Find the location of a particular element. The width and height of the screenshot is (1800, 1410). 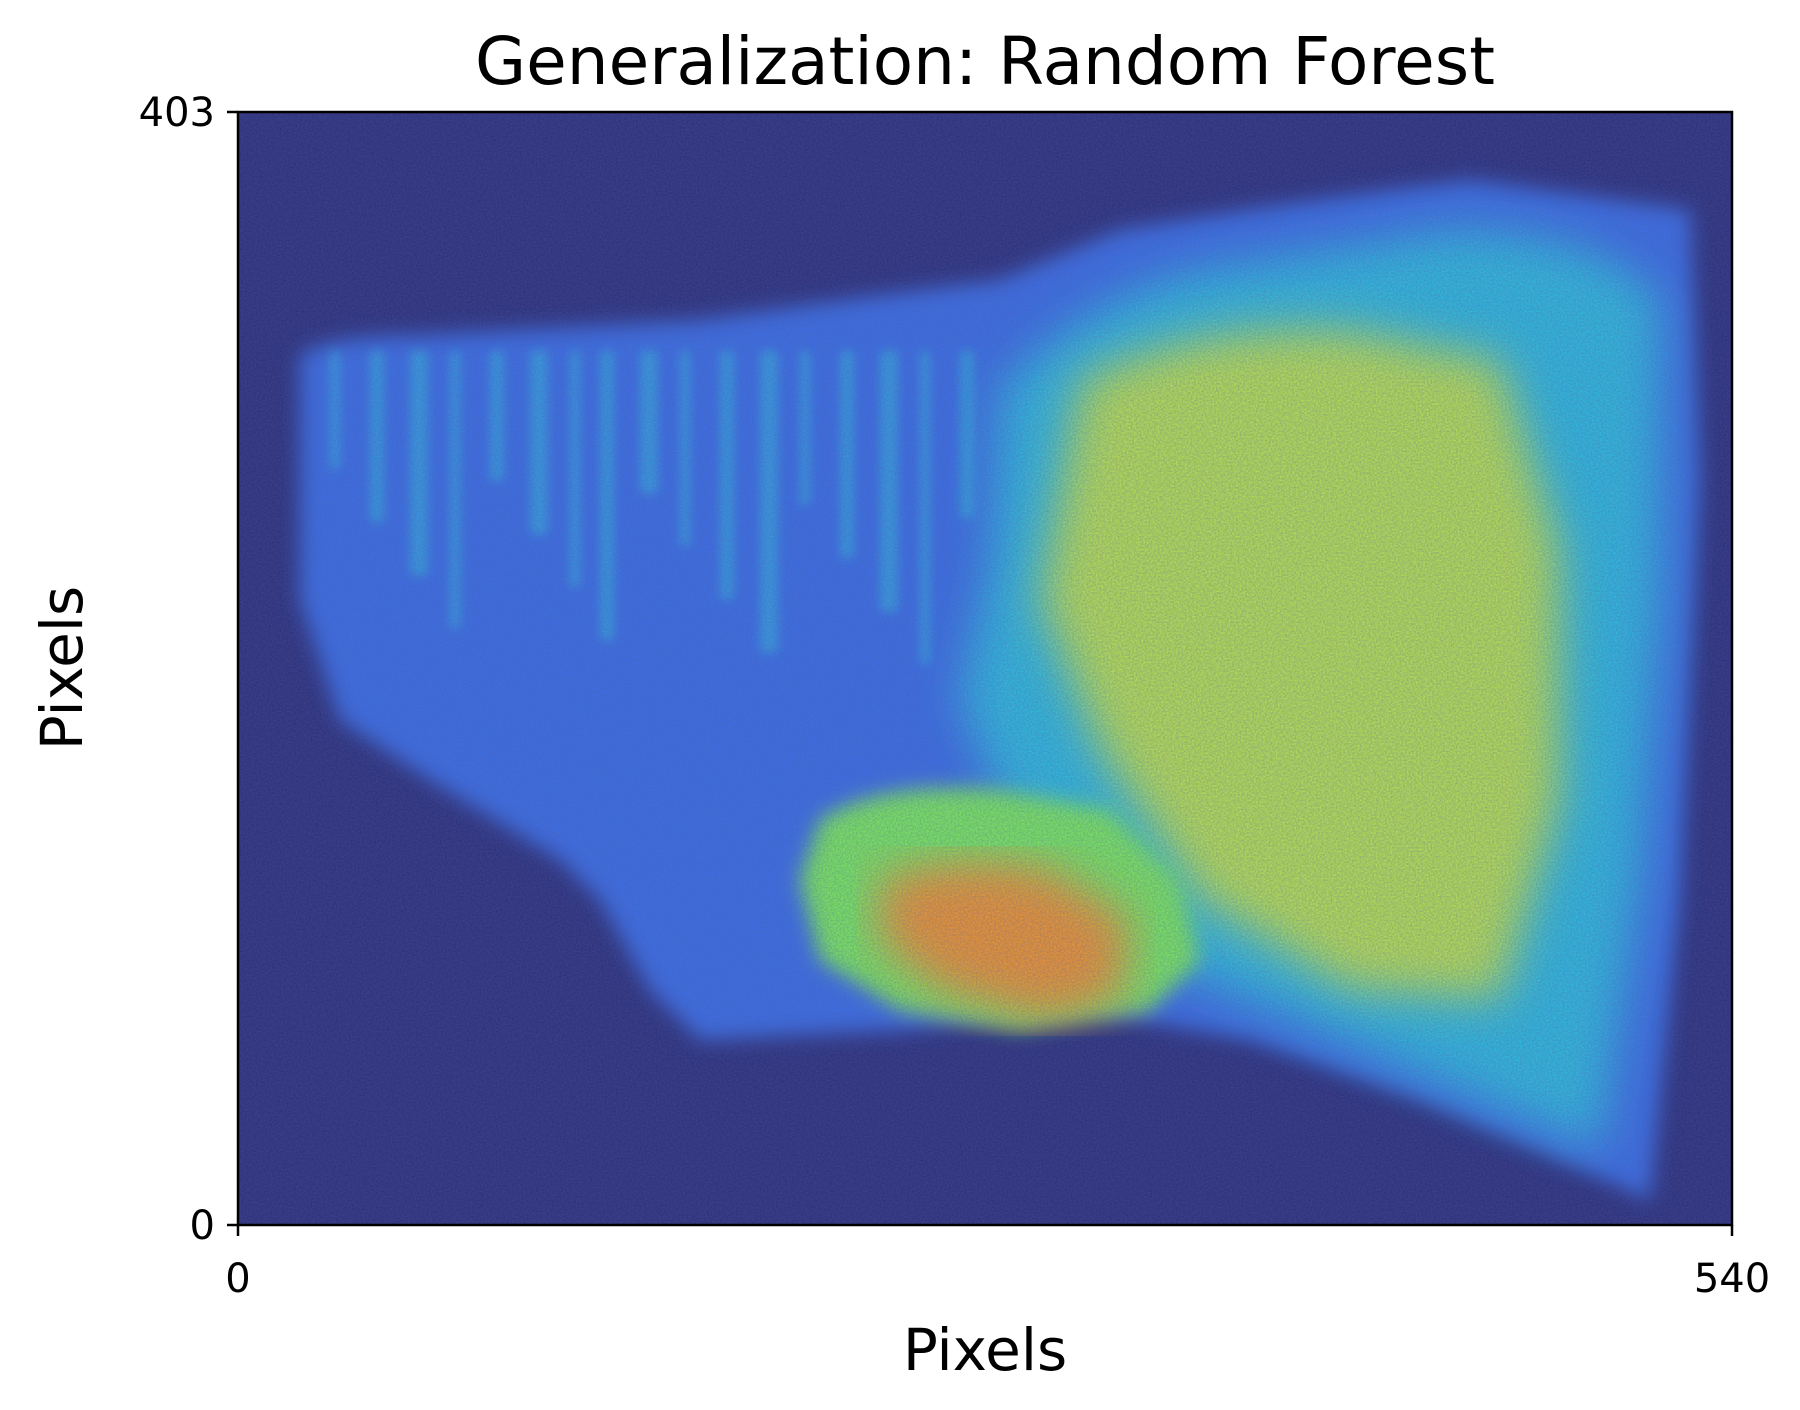

y-tick-label-max: 403 is located at coordinates (177, 113).